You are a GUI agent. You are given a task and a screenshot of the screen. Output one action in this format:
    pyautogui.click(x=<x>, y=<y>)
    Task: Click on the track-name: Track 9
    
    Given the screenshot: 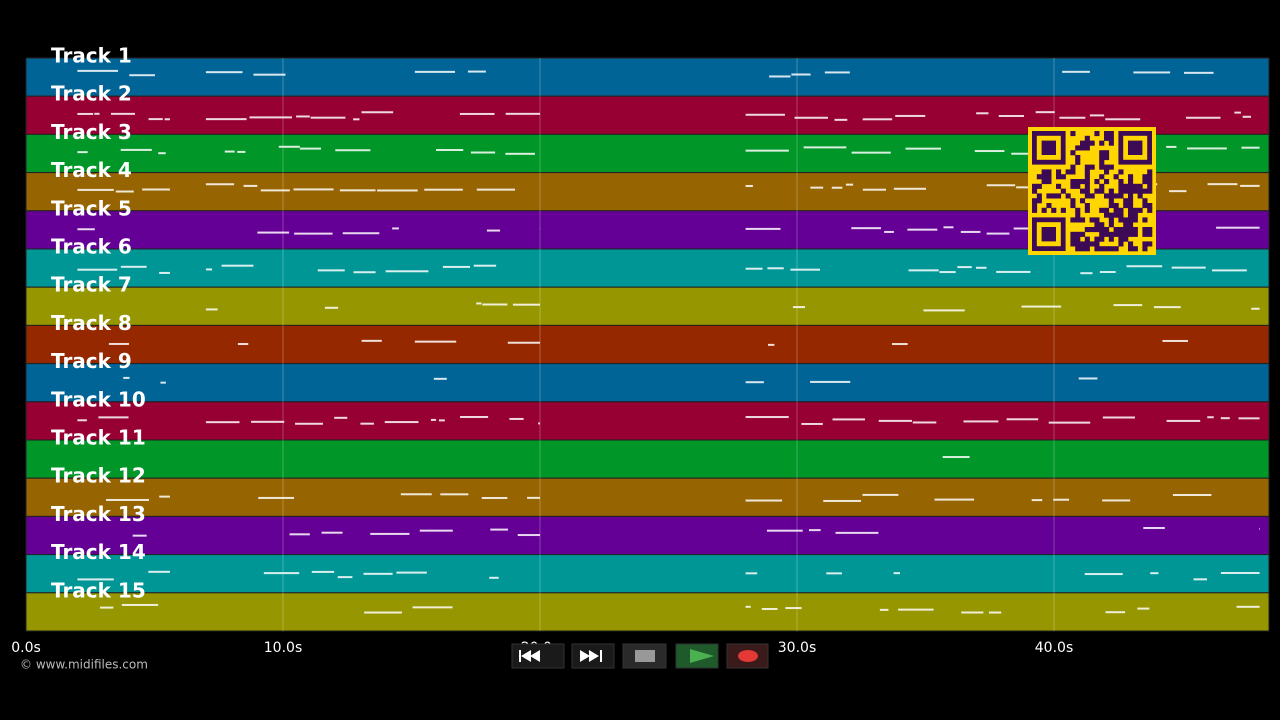 What is the action you would take?
    pyautogui.click(x=91, y=361)
    